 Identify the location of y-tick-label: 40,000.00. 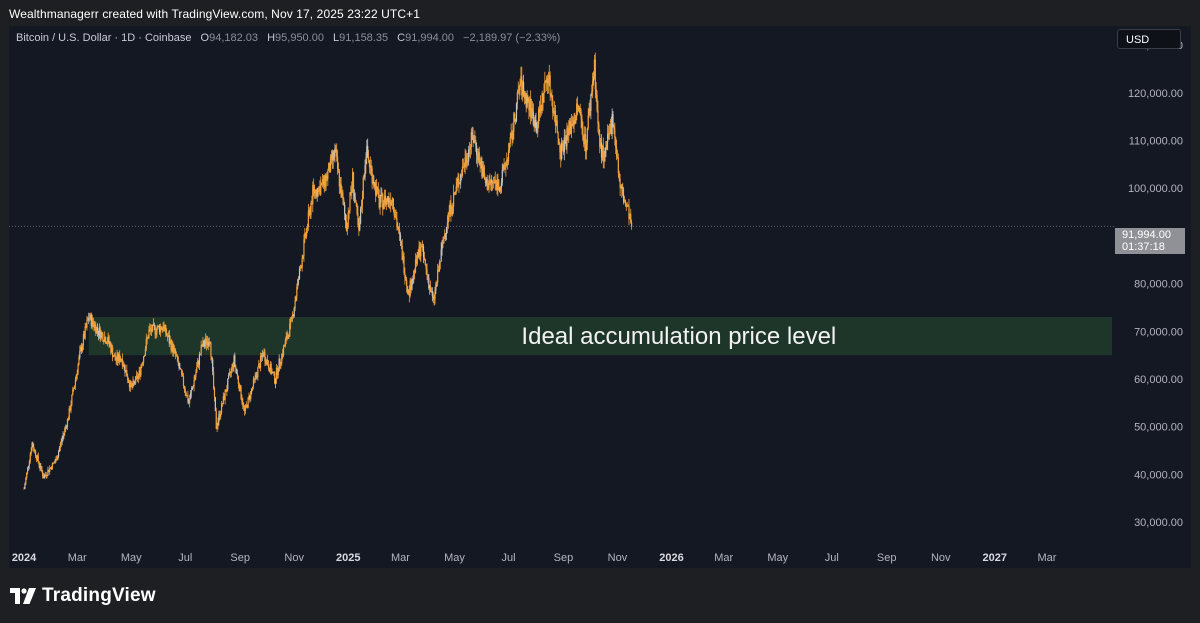
(1158, 475).